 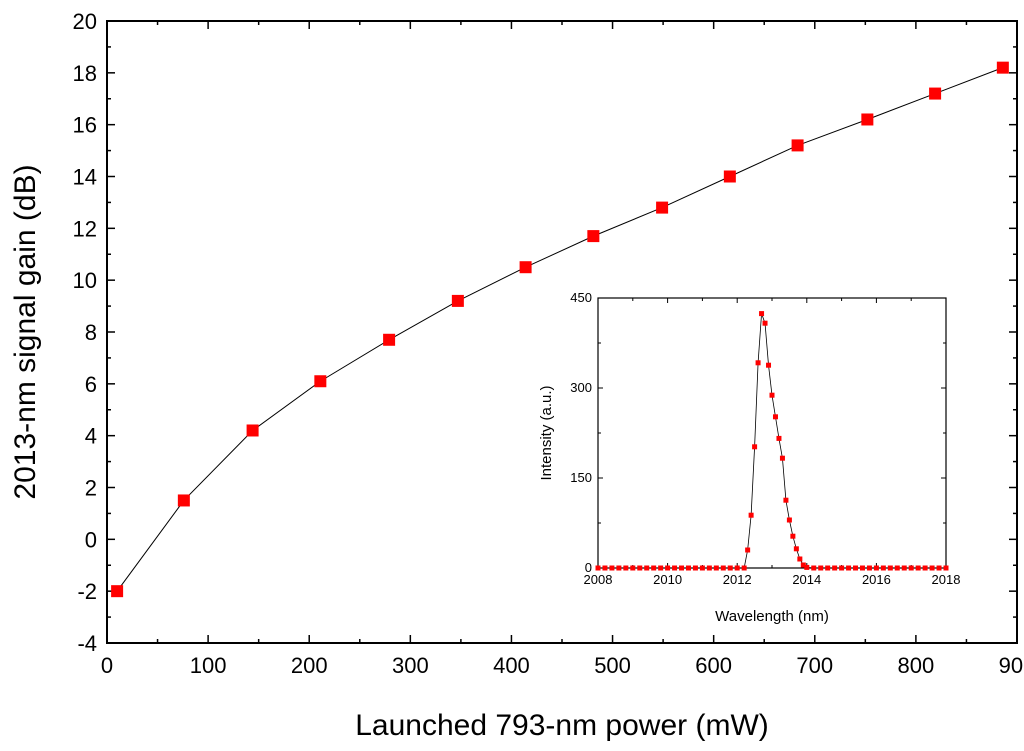 I want to click on main-x-tick-label: 0, so click(x=107, y=665).